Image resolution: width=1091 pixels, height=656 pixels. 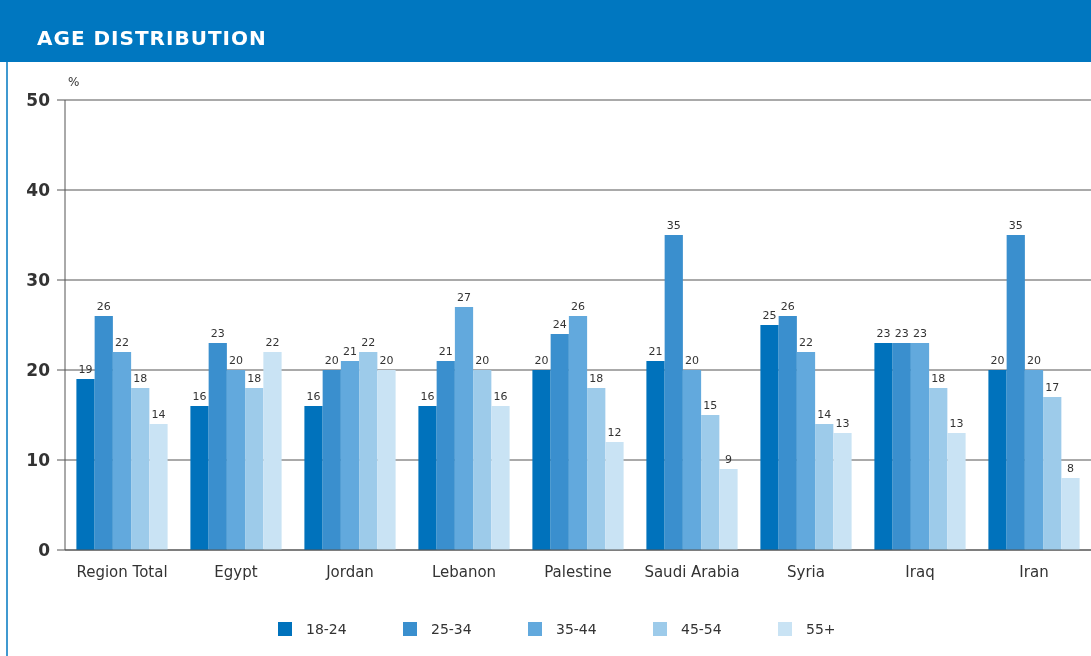 What do you see at coordinates (806, 572) in the screenshot?
I see `x-tick-label: Syria` at bounding box center [806, 572].